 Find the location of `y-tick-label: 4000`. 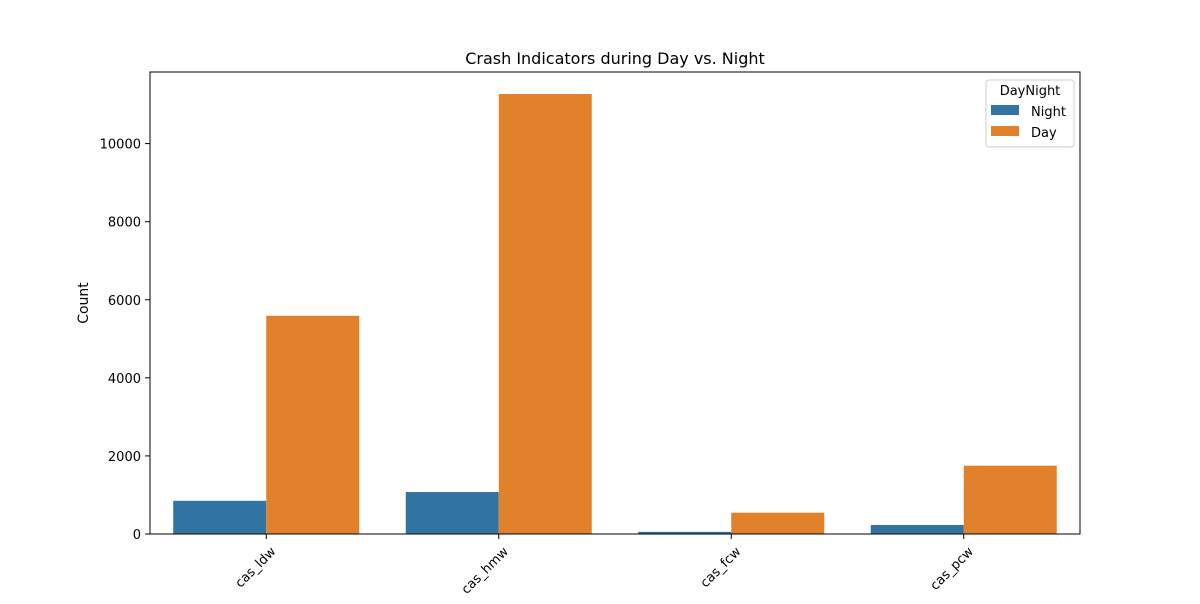

y-tick-label: 4000 is located at coordinates (124, 379).